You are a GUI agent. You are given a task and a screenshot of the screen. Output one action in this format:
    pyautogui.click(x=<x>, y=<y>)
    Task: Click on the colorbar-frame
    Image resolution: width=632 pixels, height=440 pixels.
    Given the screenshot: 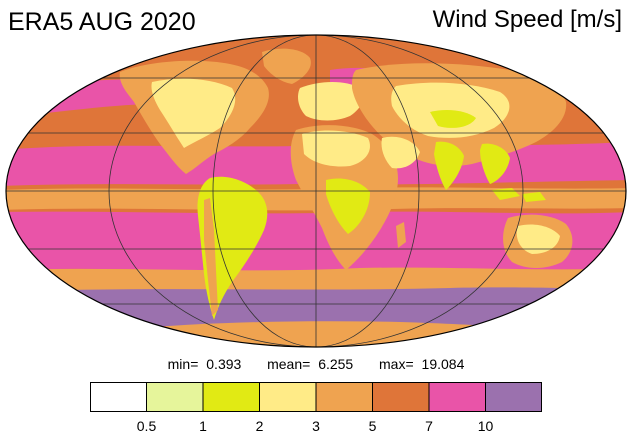 What is the action you would take?
    pyautogui.click(x=316, y=397)
    